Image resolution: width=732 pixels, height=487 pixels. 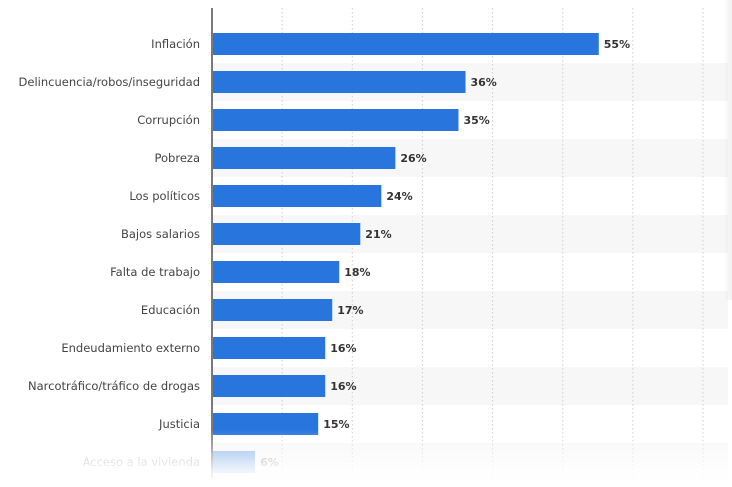 I want to click on data-label: 55%, so click(x=617, y=44).